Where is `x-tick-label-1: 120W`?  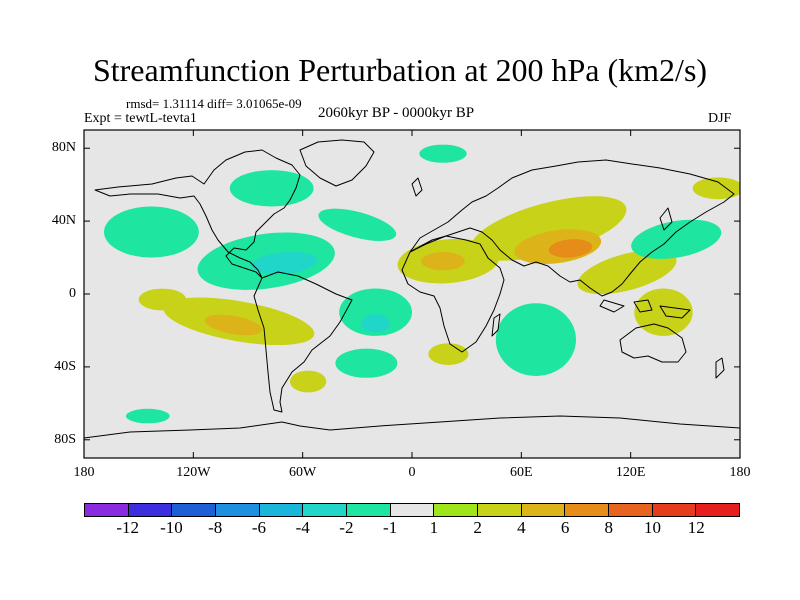 x-tick-label-1: 120W is located at coordinates (193, 472).